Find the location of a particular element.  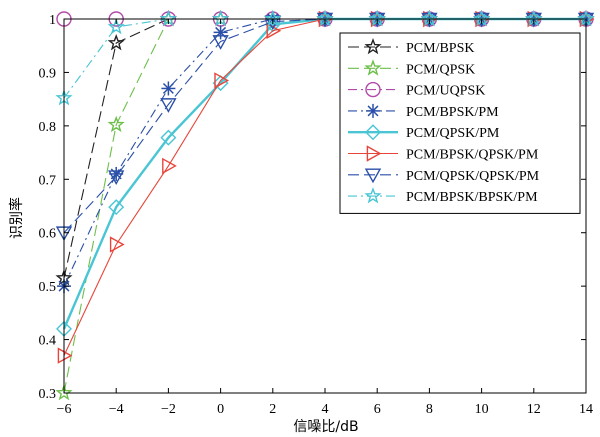

y-tick-label: 0.6 is located at coordinates (48, 234).